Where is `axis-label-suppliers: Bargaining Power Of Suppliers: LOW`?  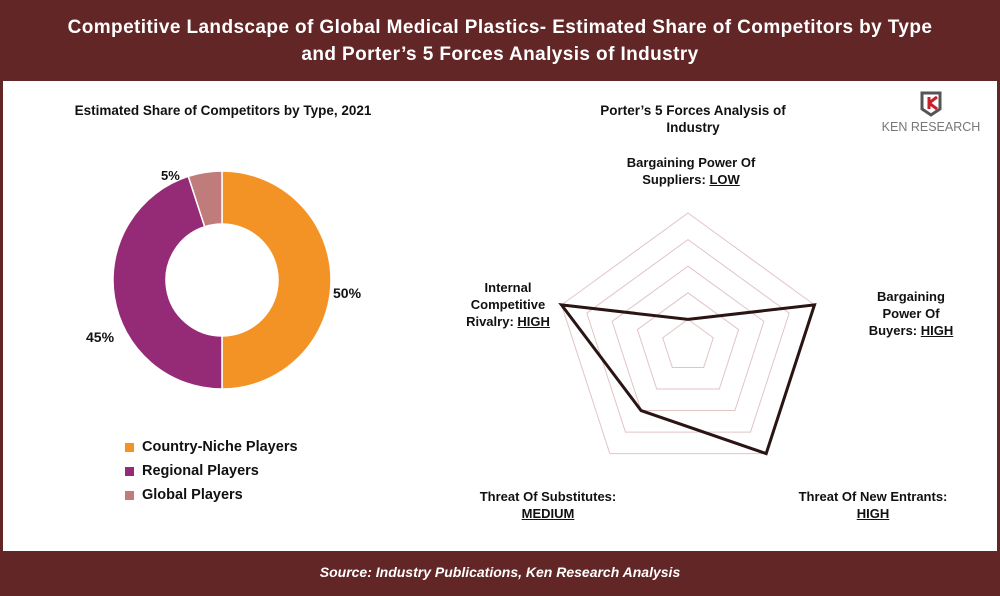
axis-label-suppliers: Bargaining Power Of Suppliers: LOW is located at coordinates (691, 171).